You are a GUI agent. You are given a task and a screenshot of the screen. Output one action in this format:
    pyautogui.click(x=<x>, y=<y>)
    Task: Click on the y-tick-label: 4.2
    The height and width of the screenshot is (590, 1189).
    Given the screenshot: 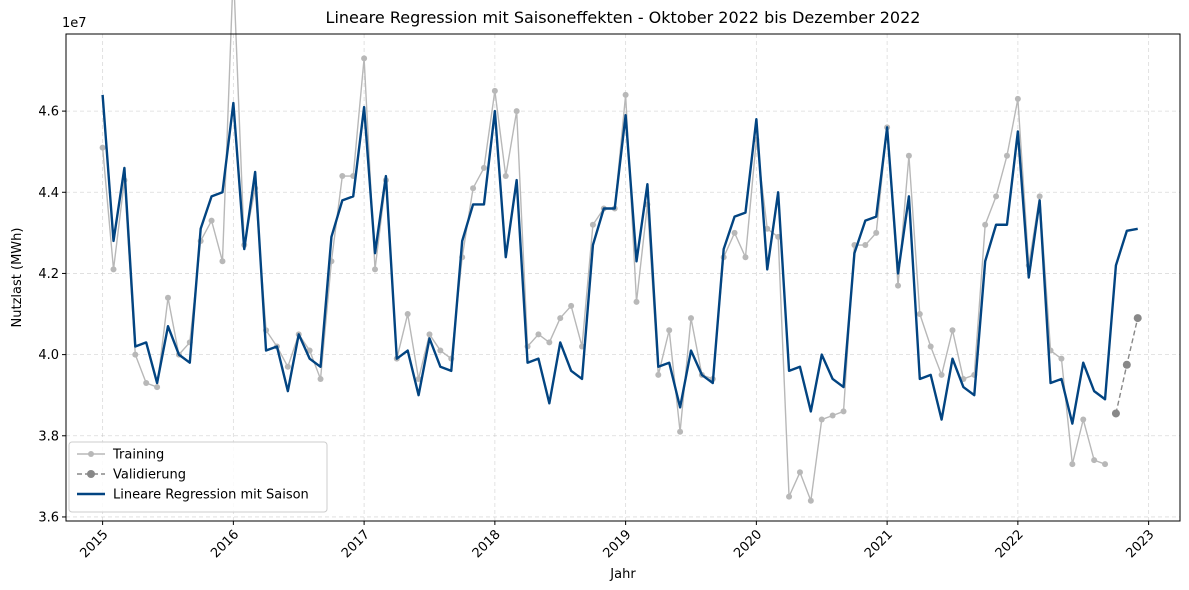 What is the action you would take?
    pyautogui.click(x=48, y=274)
    